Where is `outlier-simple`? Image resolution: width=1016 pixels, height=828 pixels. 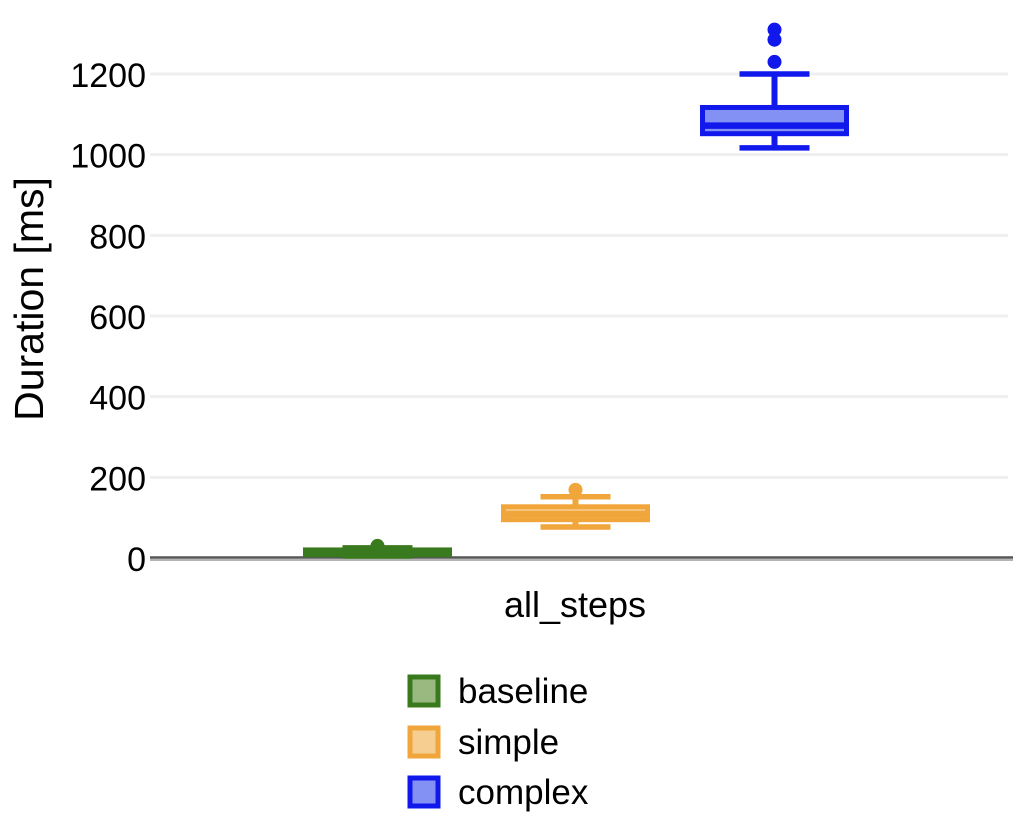
outlier-simple is located at coordinates (575, 489).